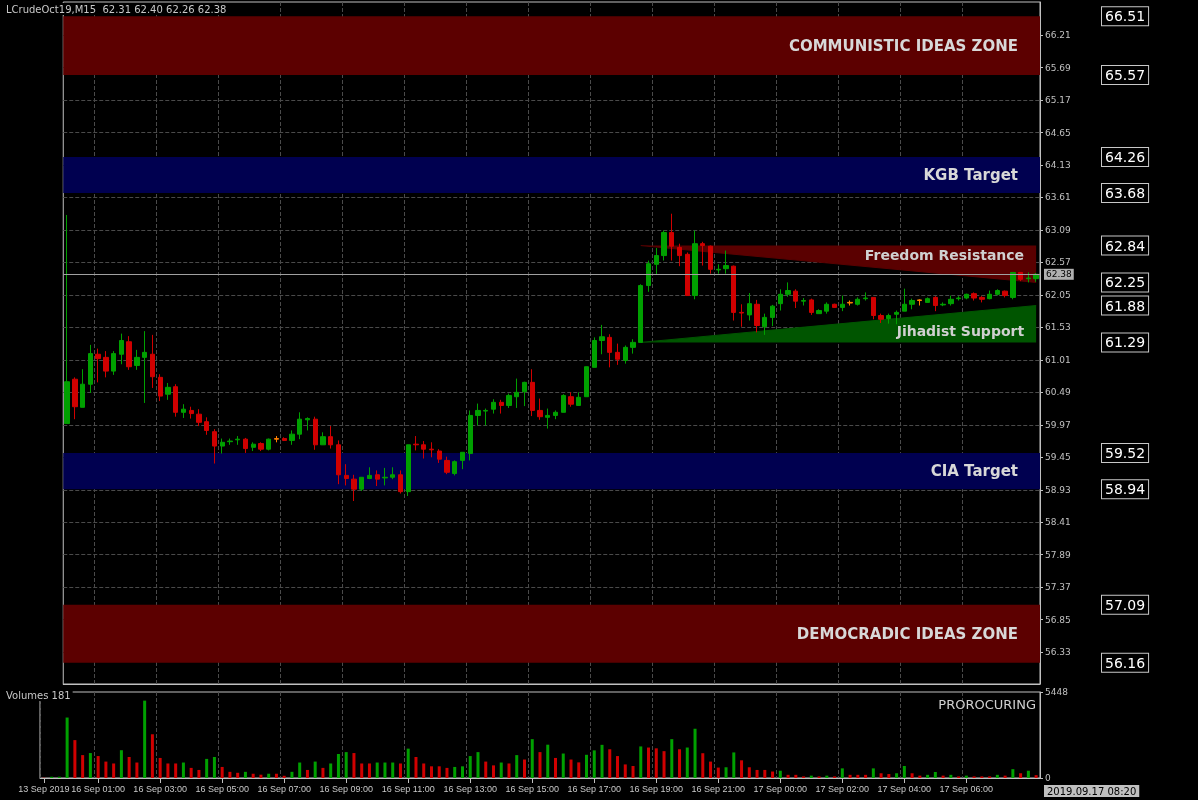 This screenshot has height=800, width=1198. I want to click on y-tick-label: 66.21, so click(1058, 35).